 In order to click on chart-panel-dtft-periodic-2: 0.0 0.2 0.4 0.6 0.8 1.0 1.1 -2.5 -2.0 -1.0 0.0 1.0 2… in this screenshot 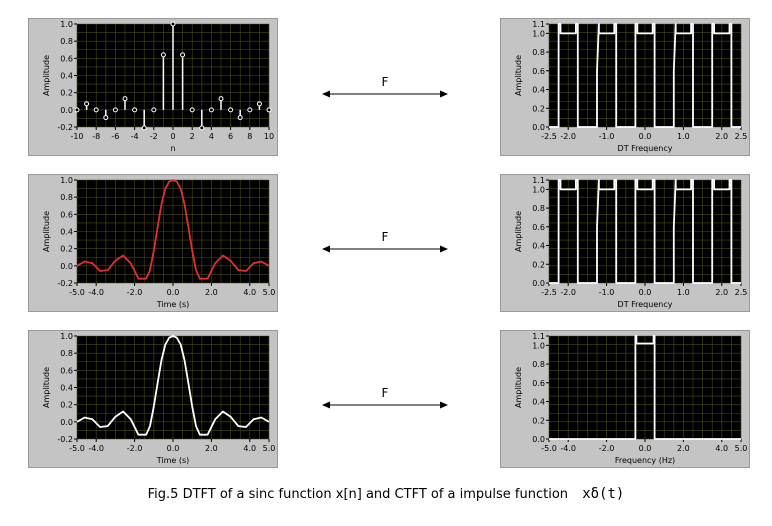, I will do `click(625, 243)`.